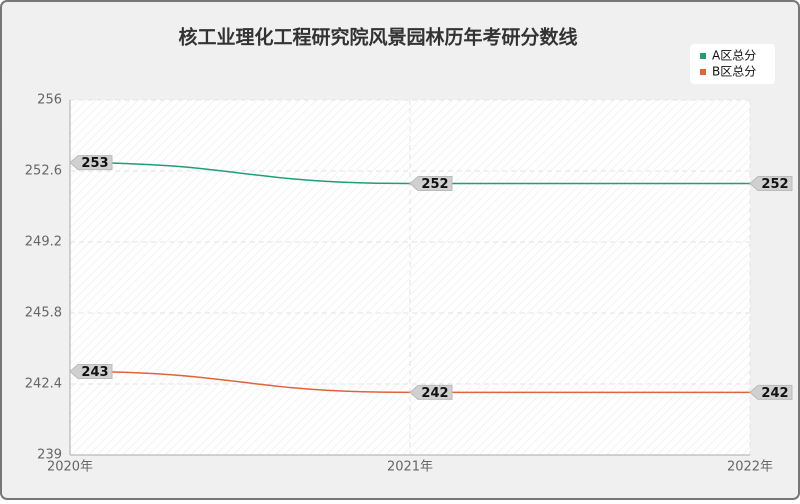  I want to click on value-label: 253, so click(94, 163).